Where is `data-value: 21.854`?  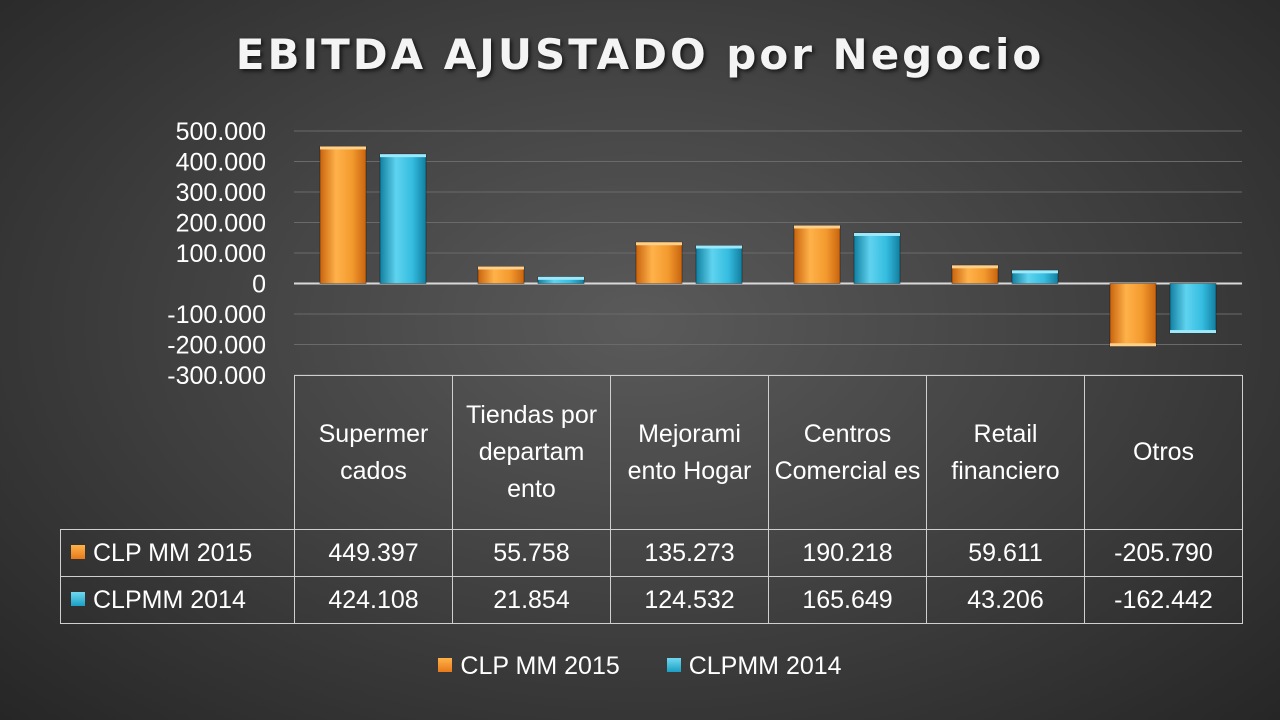 data-value: 21.854 is located at coordinates (531, 600).